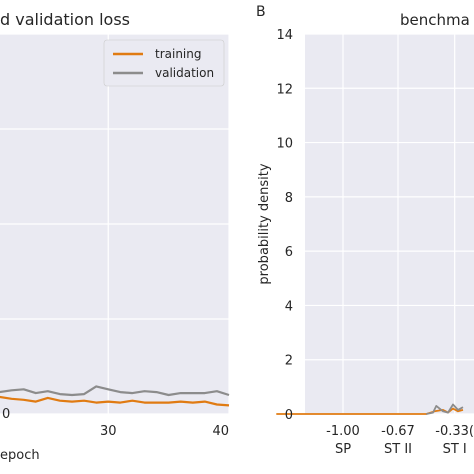 This screenshot has width=474, height=474. I want to click on x-axis-label-a: epoch, so click(20, 455).